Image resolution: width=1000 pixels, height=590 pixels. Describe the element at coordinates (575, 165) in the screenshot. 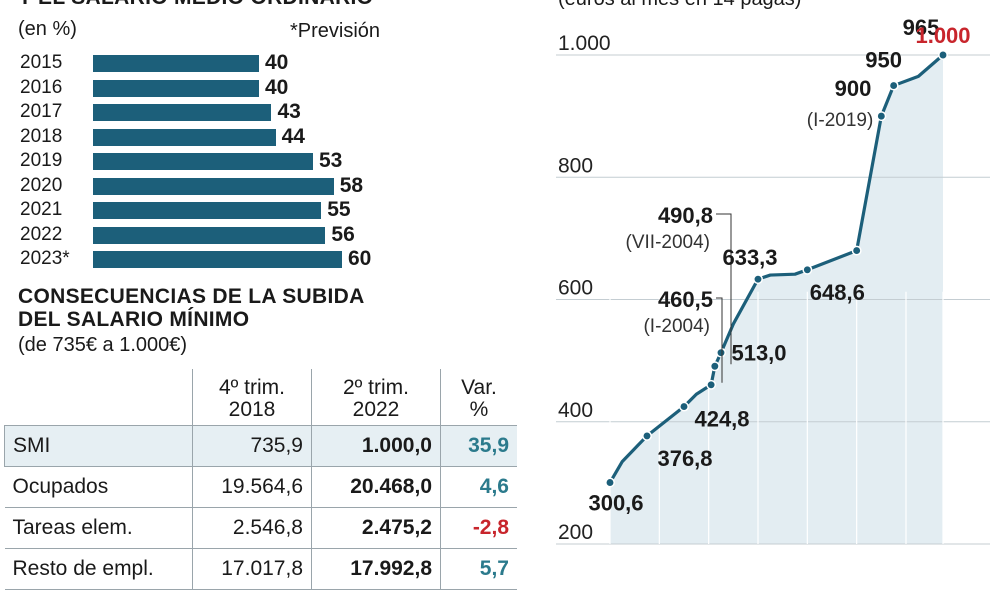

I see `y-tick-label: 800` at that location.